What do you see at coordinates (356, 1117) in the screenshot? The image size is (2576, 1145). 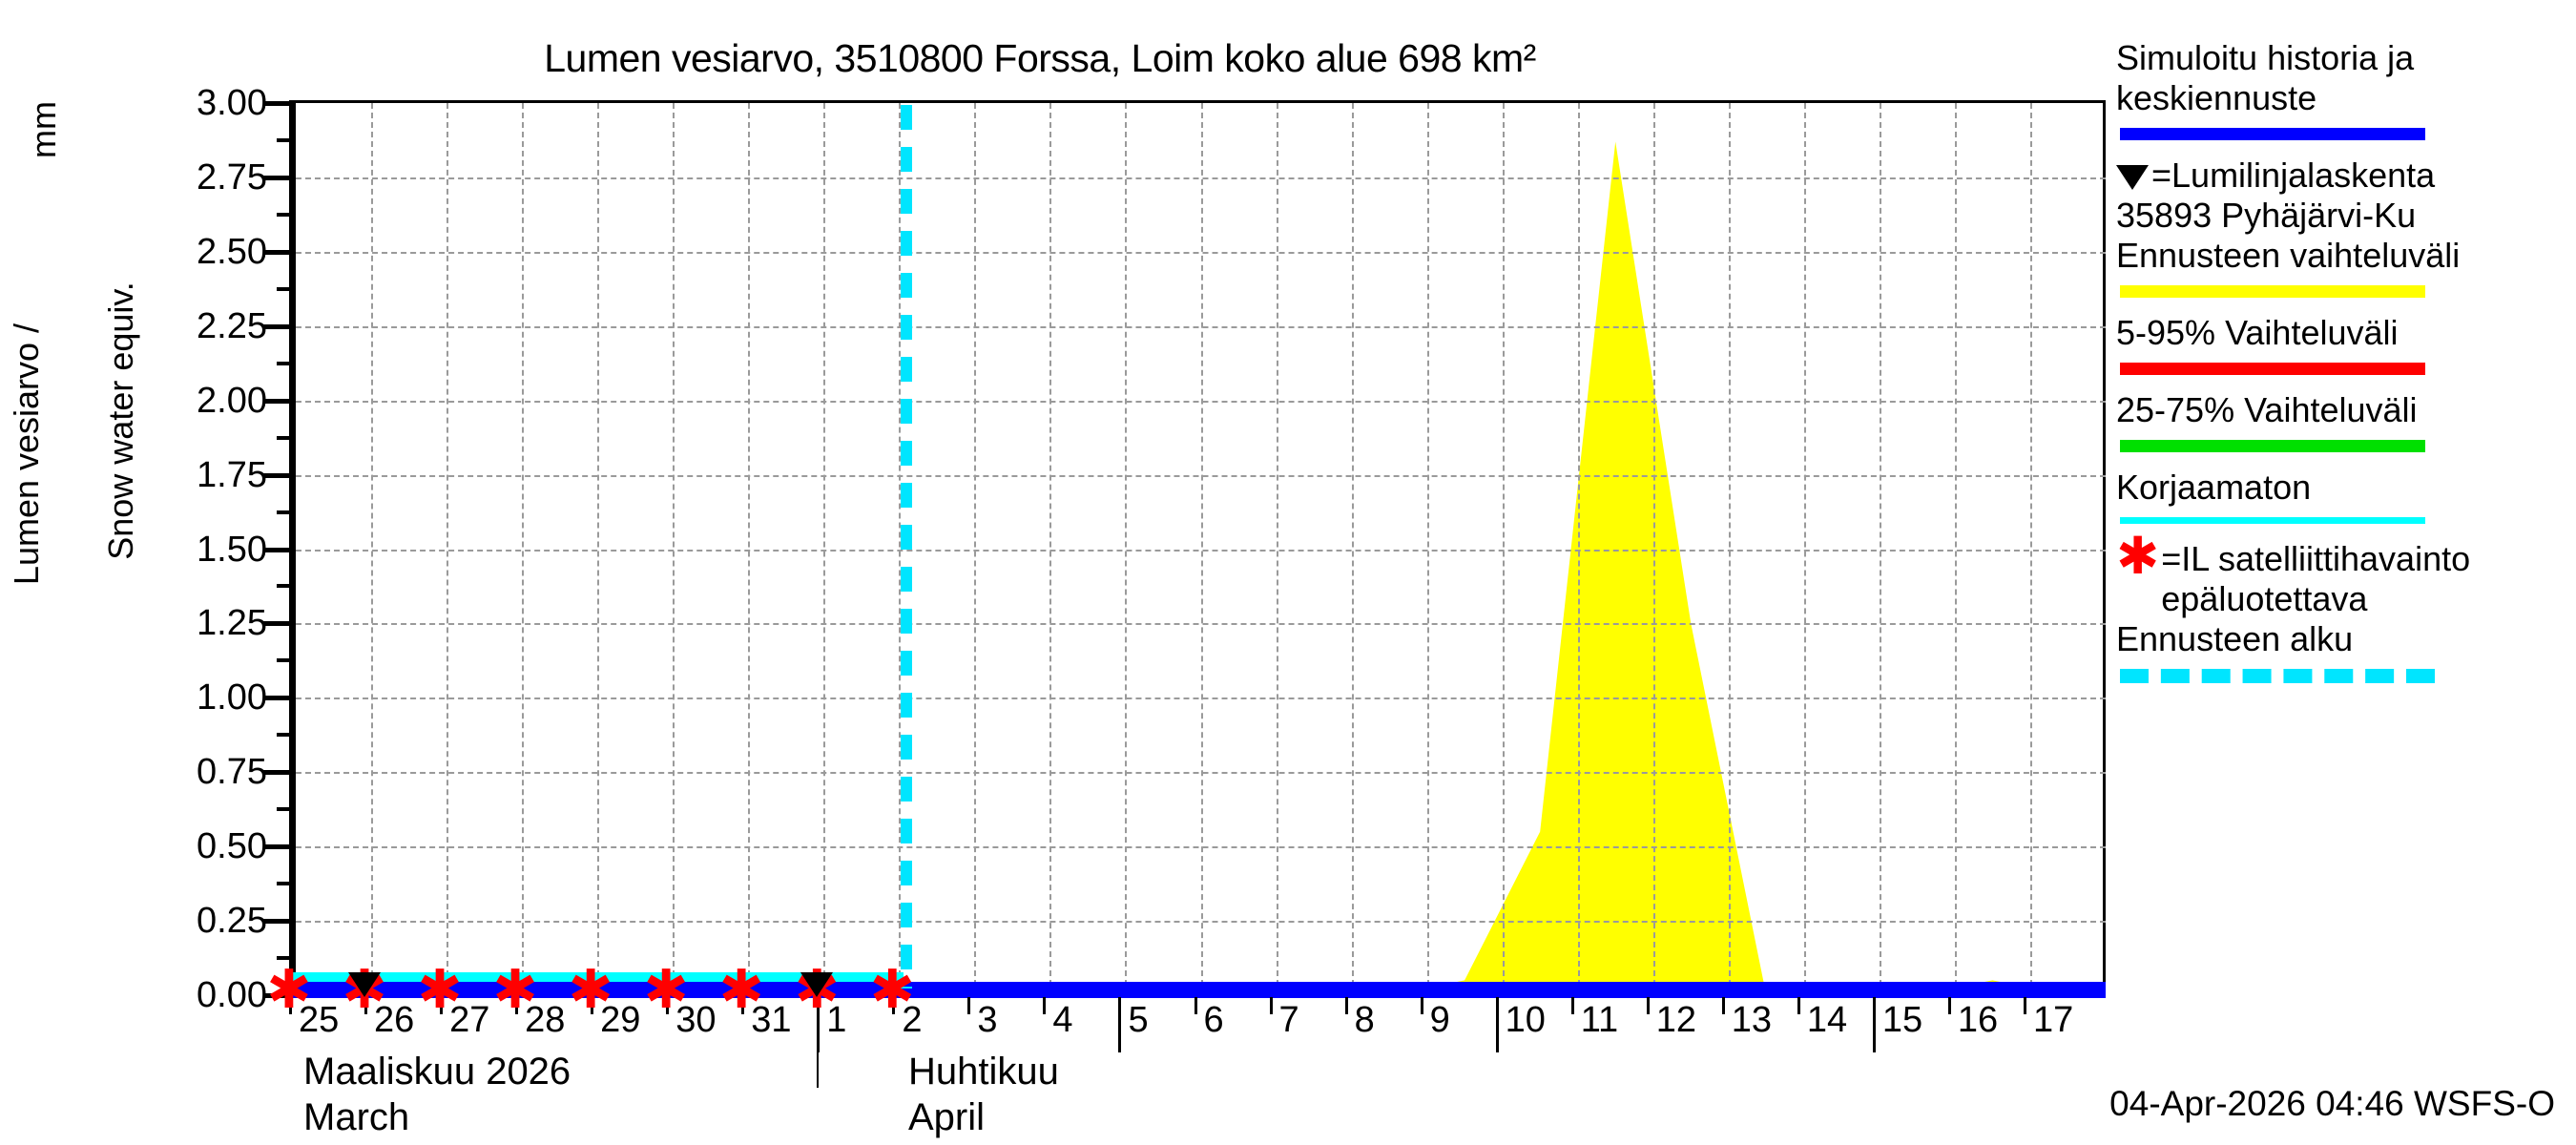 I see `month-caption-en-0: March` at bounding box center [356, 1117].